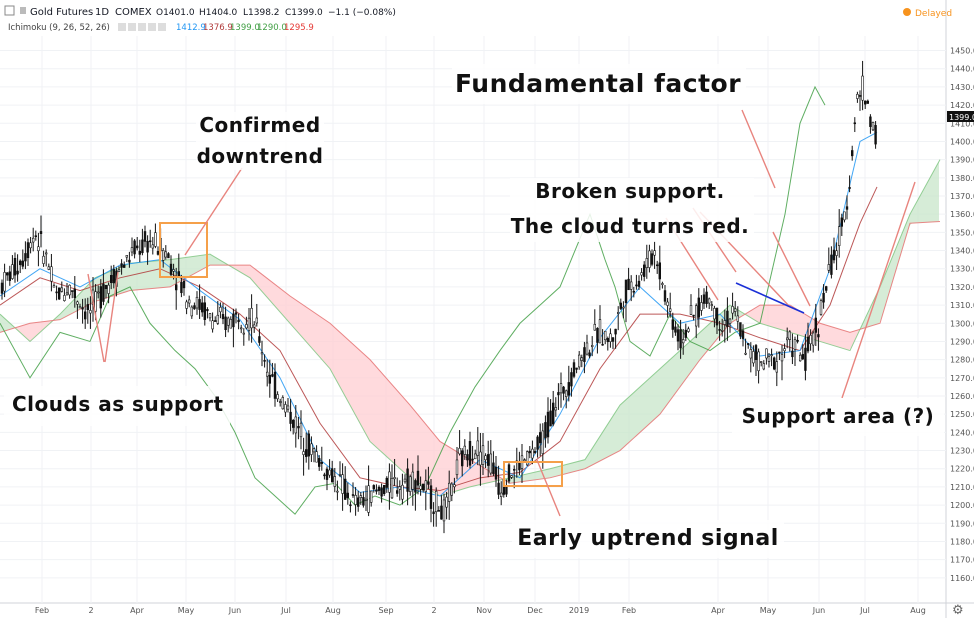  I want to click on settings-gear-icon: ⚙, so click(958, 610).